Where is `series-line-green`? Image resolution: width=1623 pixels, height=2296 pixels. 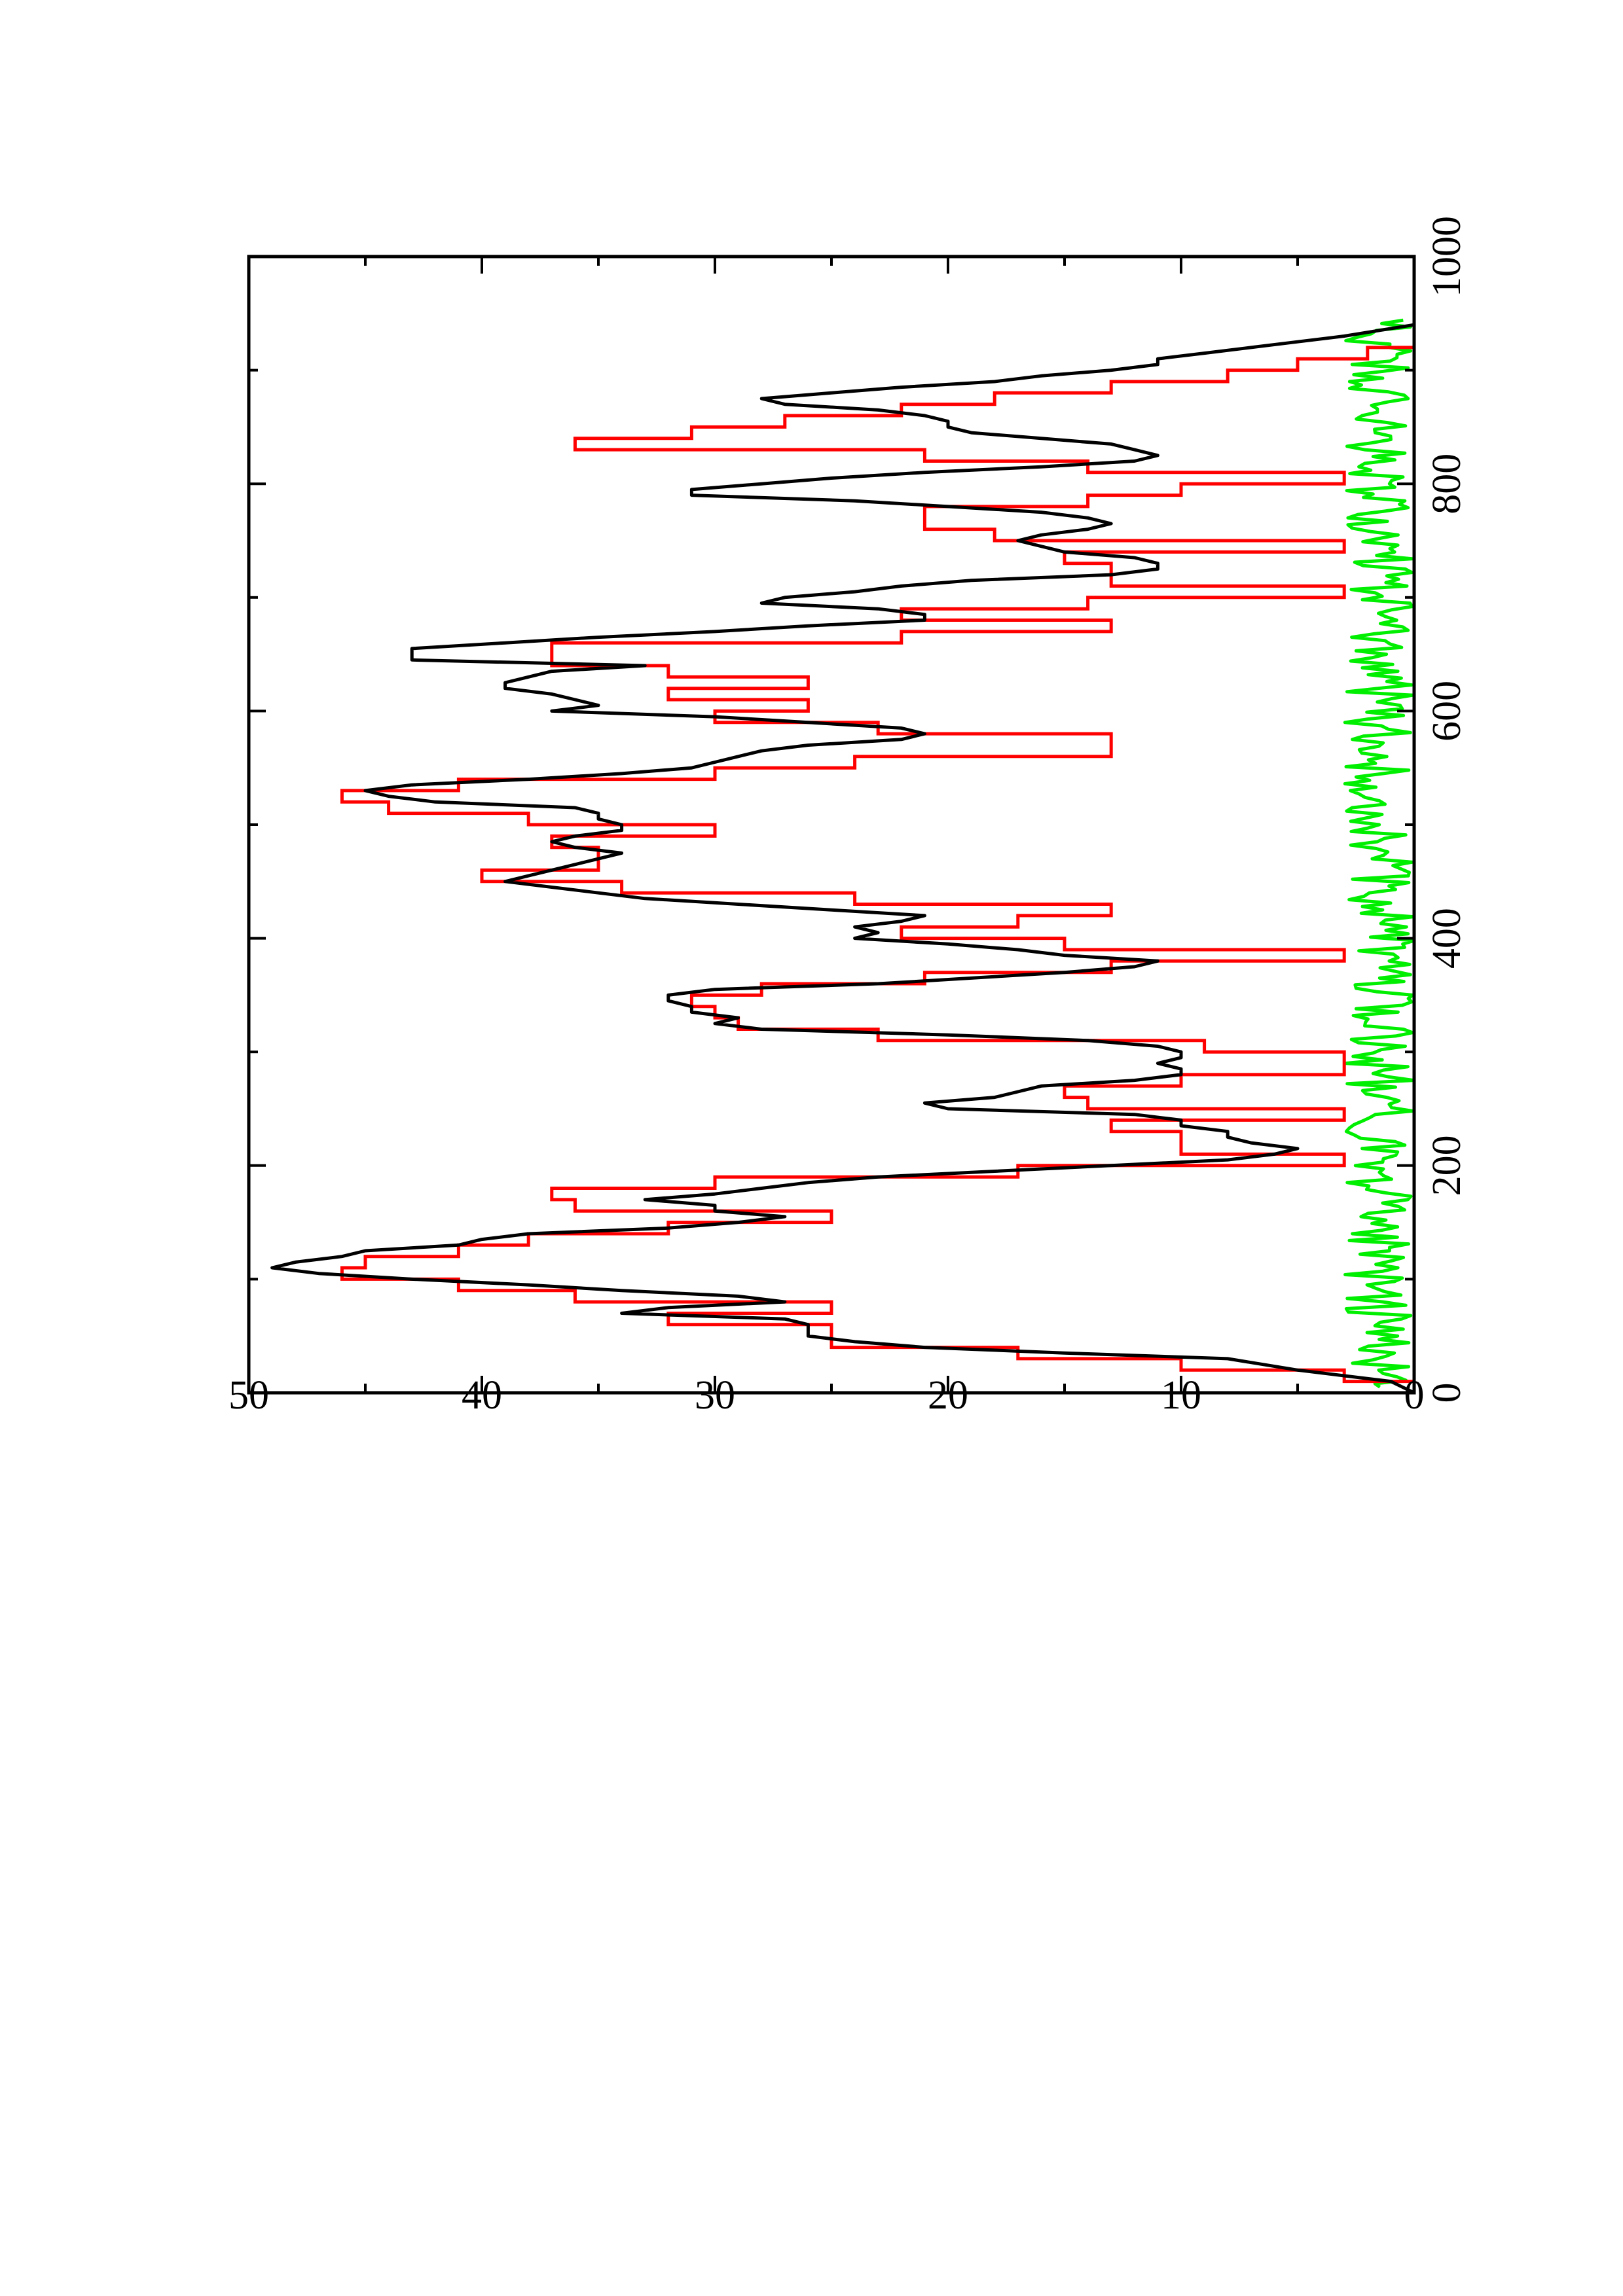
series-line-green is located at coordinates (1379, 853).